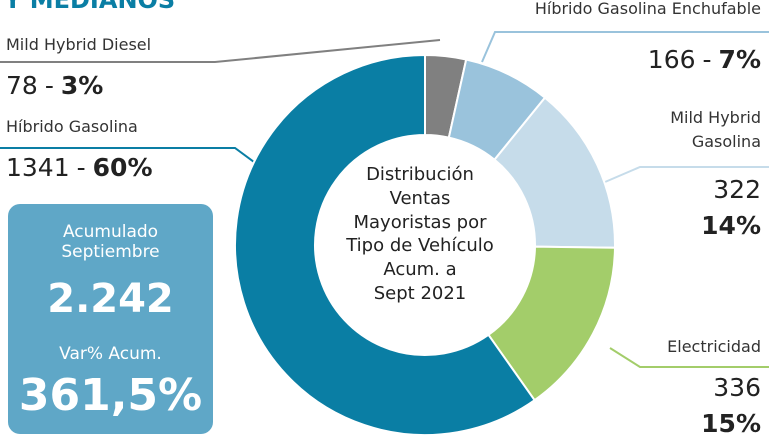 The image size is (769, 438). I want to click on center-line: Acum. a, so click(420, 269).